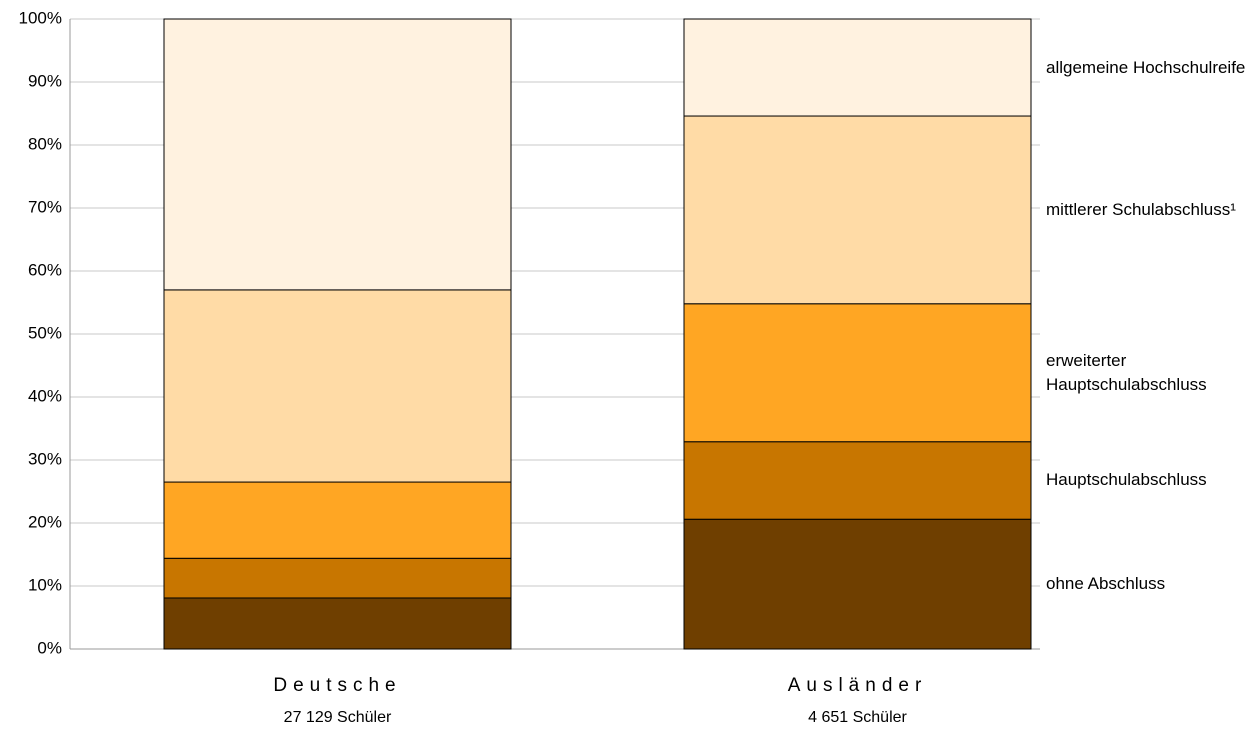 This screenshot has width=1254, height=729. Describe the element at coordinates (1106, 584) in the screenshot. I see `legend-label: ohne Abschluss` at that location.